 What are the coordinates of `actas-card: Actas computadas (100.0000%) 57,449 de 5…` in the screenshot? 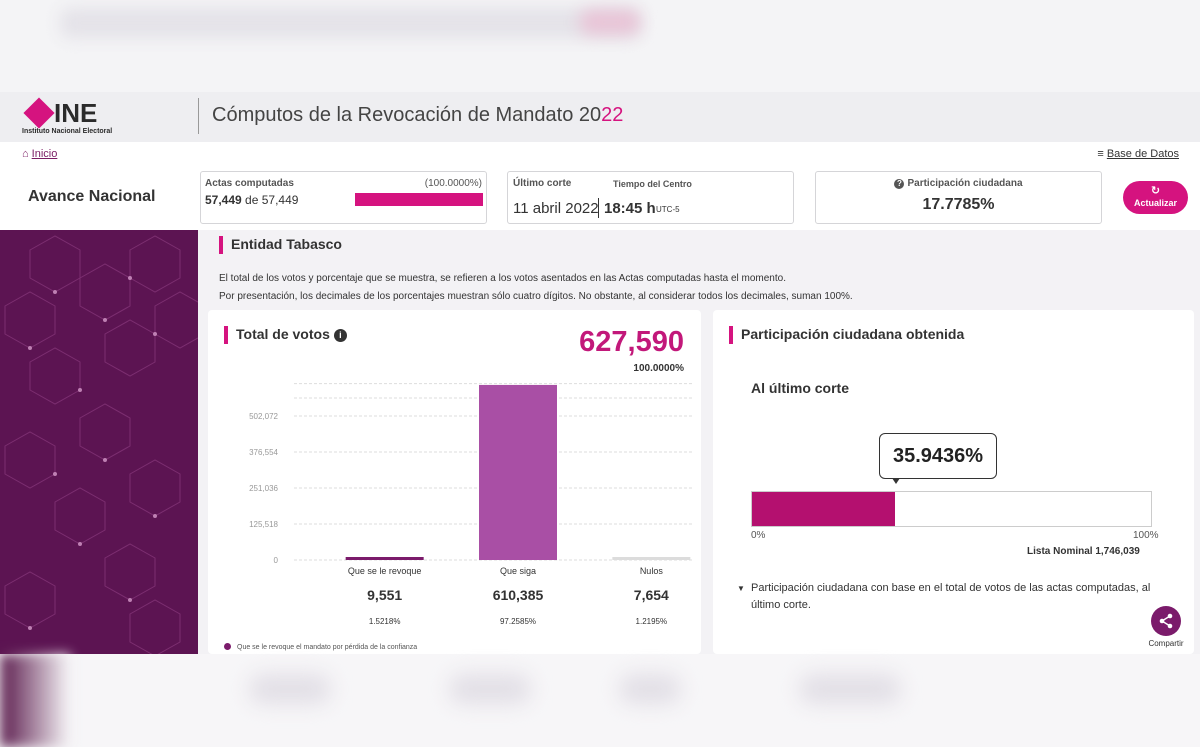 It's located at (343, 197).